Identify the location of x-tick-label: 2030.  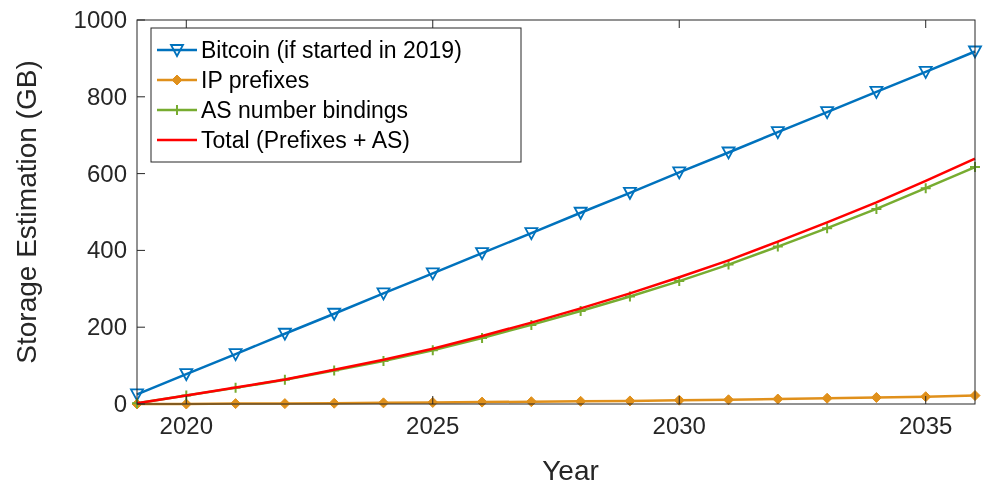
(679, 425).